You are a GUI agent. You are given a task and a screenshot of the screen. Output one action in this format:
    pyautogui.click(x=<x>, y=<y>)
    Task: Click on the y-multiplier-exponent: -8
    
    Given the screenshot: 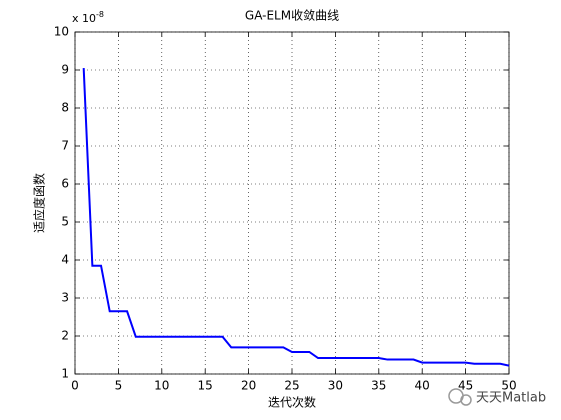 What is the action you would take?
    pyautogui.click(x=100, y=14)
    